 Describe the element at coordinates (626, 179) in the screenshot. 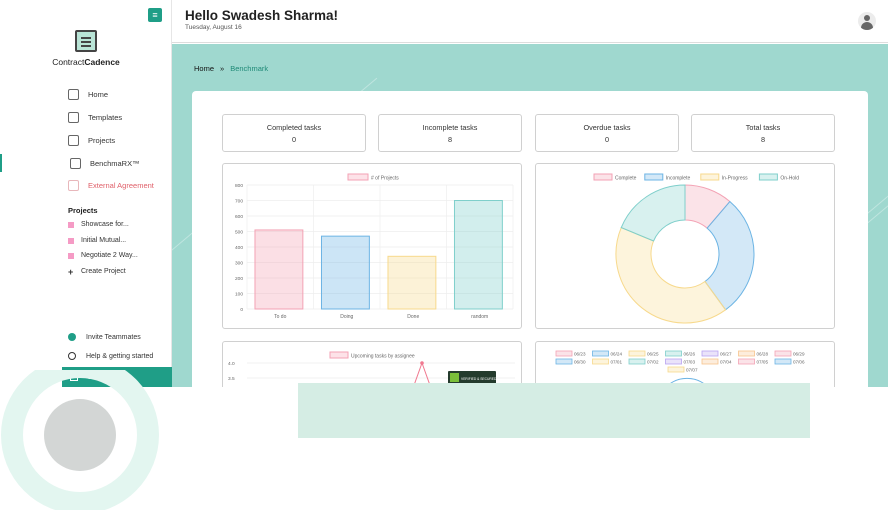

I see `legend-label: Complete` at that location.